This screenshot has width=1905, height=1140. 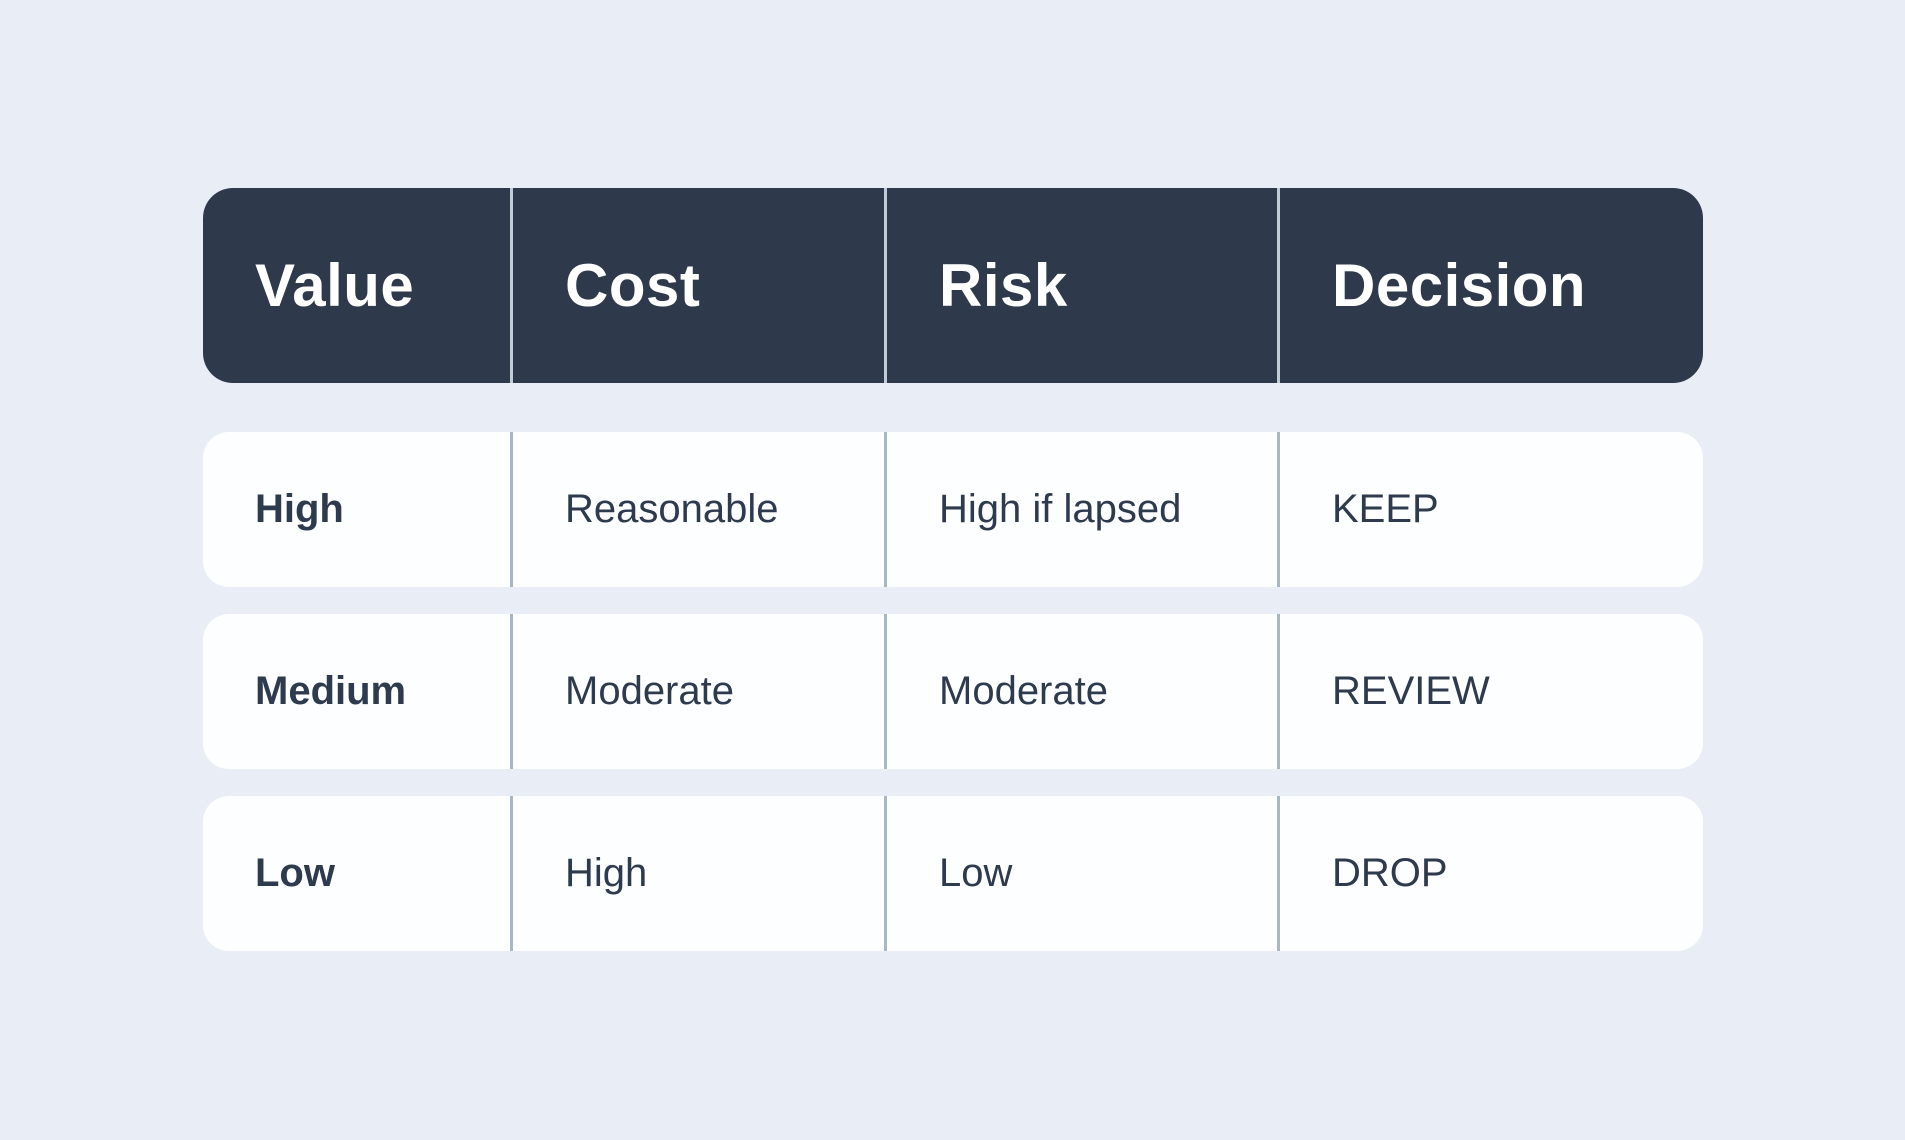 What do you see at coordinates (358, 509) in the screenshot?
I see `cell-value: High` at bounding box center [358, 509].